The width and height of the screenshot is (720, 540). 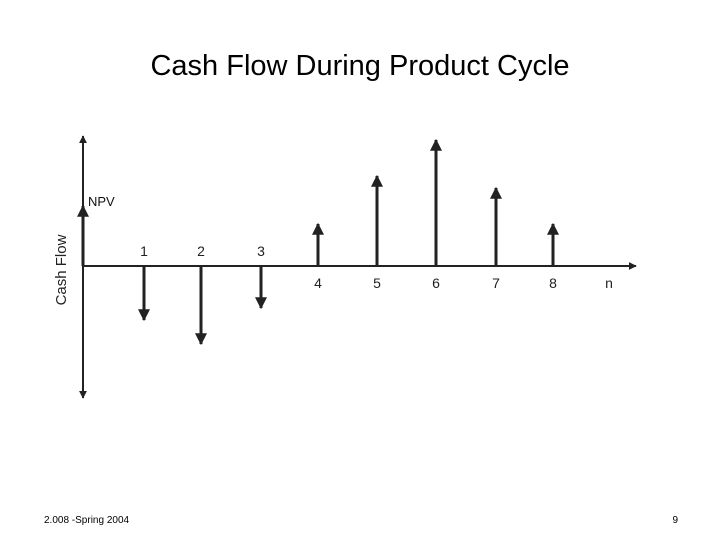 I want to click on period-label-2: 2, so click(x=201, y=251).